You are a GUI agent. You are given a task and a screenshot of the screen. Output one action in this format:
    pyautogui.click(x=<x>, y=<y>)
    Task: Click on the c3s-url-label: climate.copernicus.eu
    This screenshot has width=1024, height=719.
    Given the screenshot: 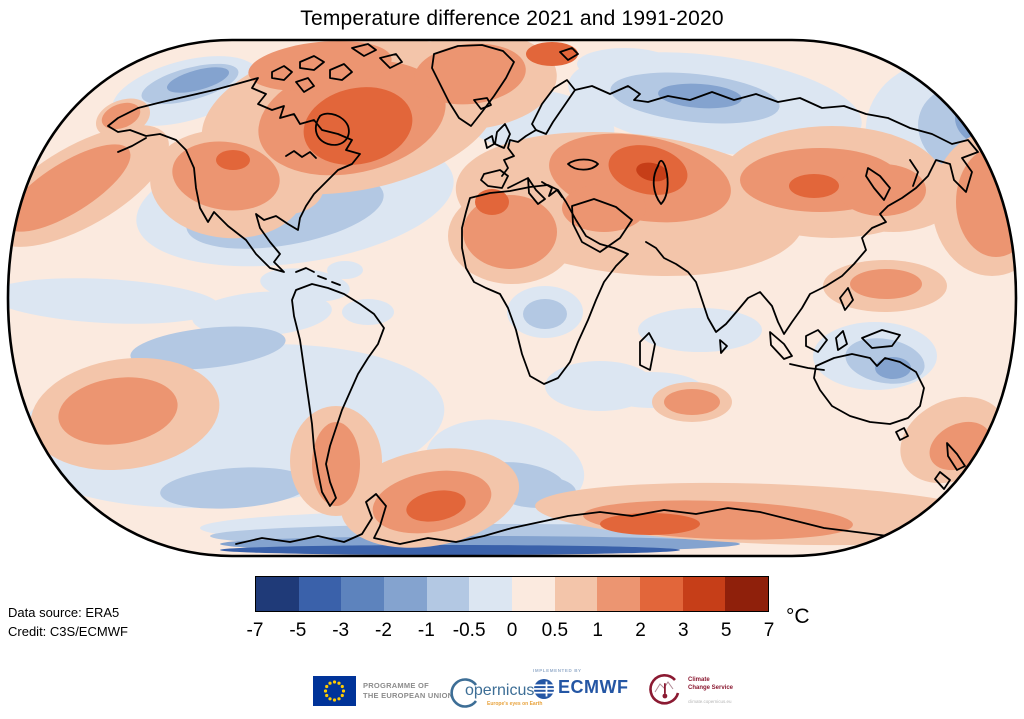 What is the action you would take?
    pyautogui.click(x=710, y=701)
    